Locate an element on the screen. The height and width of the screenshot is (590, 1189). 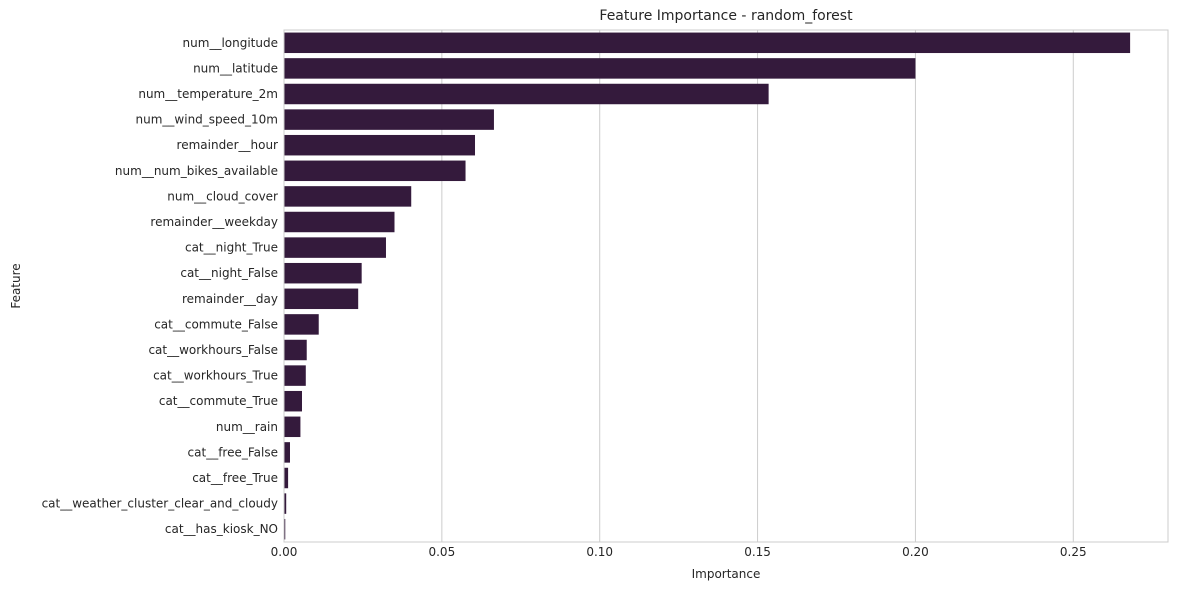
x-axis-title: Importance is located at coordinates (726, 574).